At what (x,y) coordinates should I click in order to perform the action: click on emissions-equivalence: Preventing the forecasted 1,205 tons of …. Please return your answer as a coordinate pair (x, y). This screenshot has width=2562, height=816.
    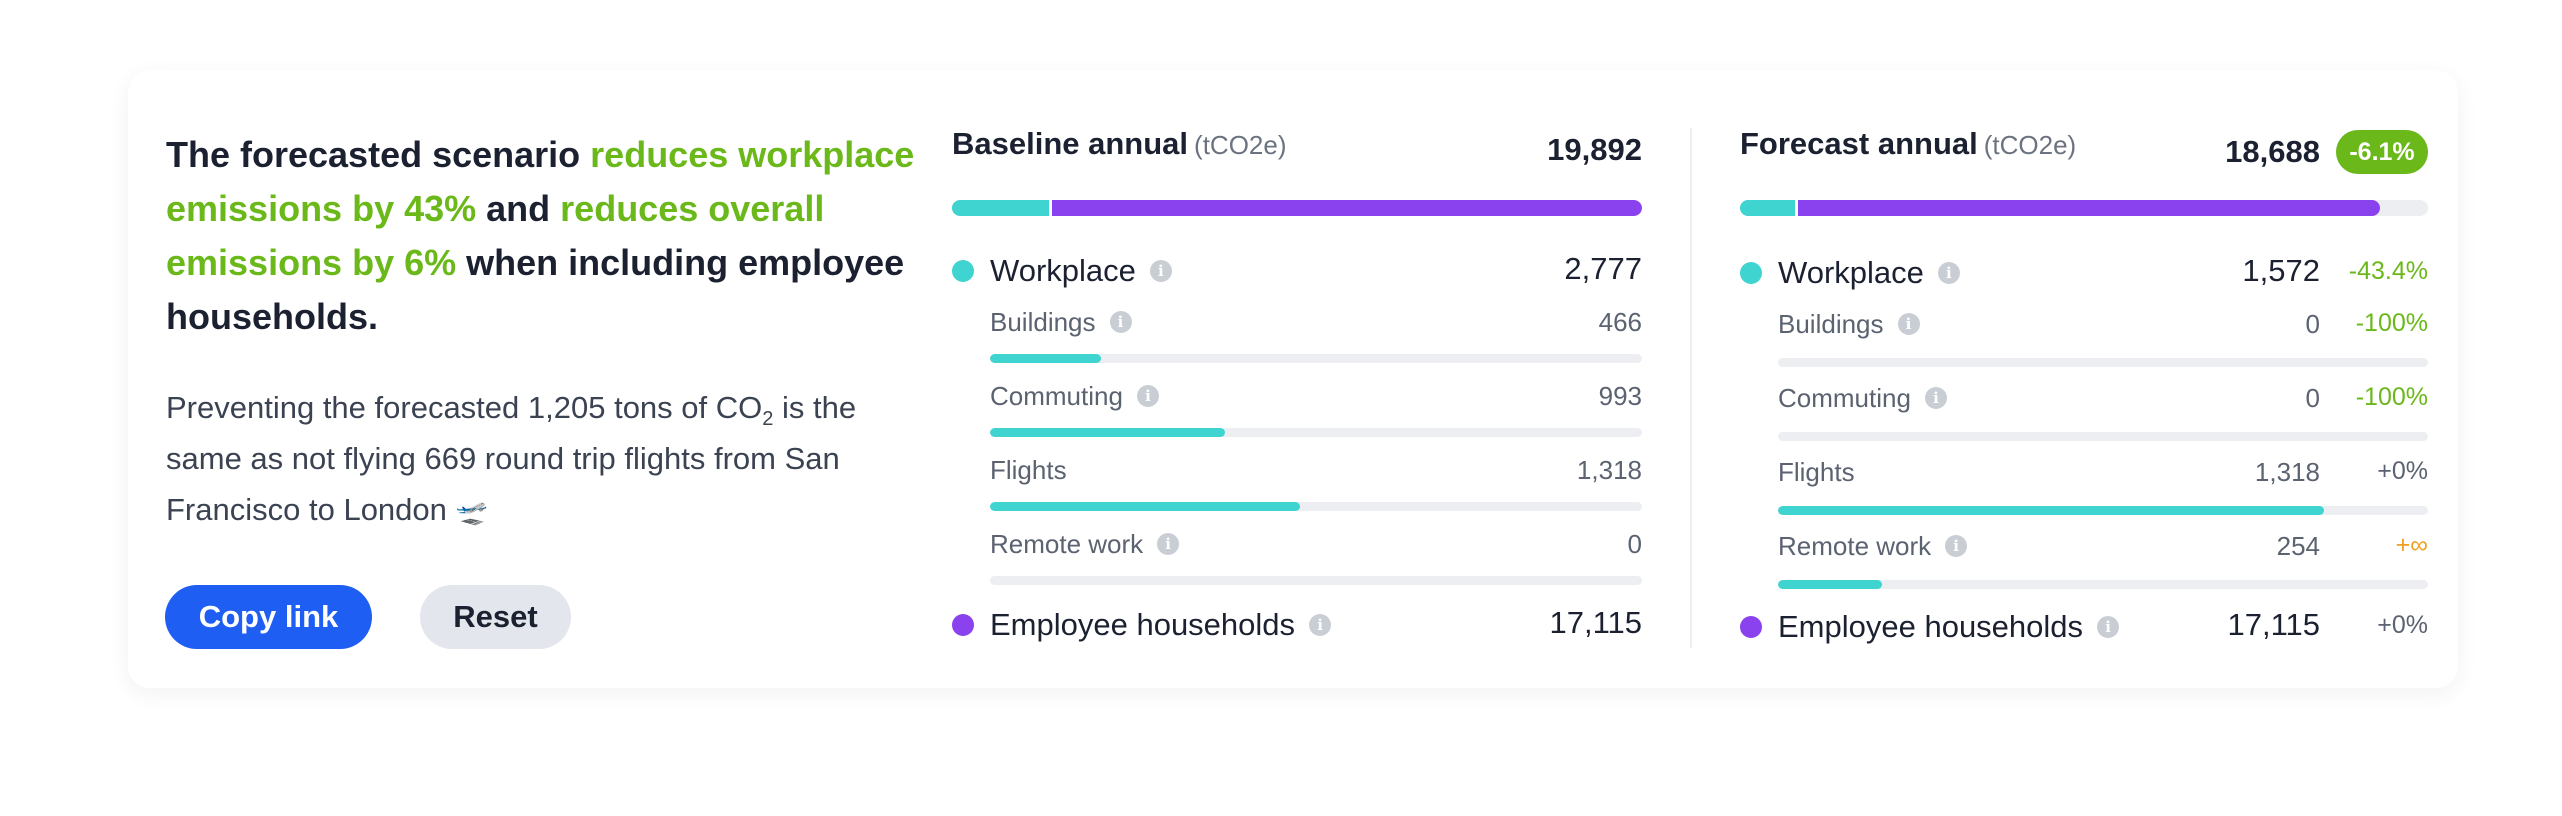
    Looking at the image, I should click on (546, 459).